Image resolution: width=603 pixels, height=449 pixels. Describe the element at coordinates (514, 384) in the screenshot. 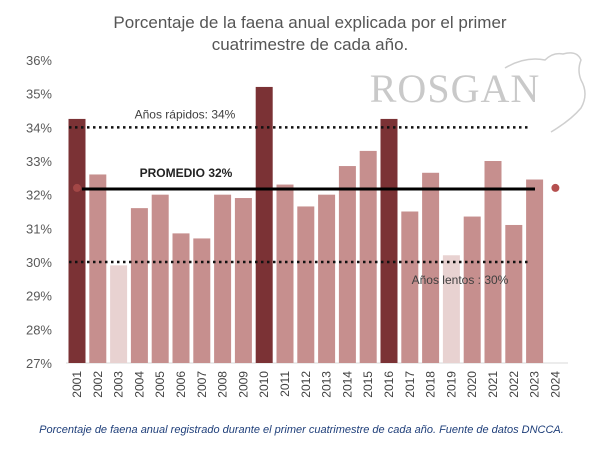

I see `x-tick-label: 2022` at that location.